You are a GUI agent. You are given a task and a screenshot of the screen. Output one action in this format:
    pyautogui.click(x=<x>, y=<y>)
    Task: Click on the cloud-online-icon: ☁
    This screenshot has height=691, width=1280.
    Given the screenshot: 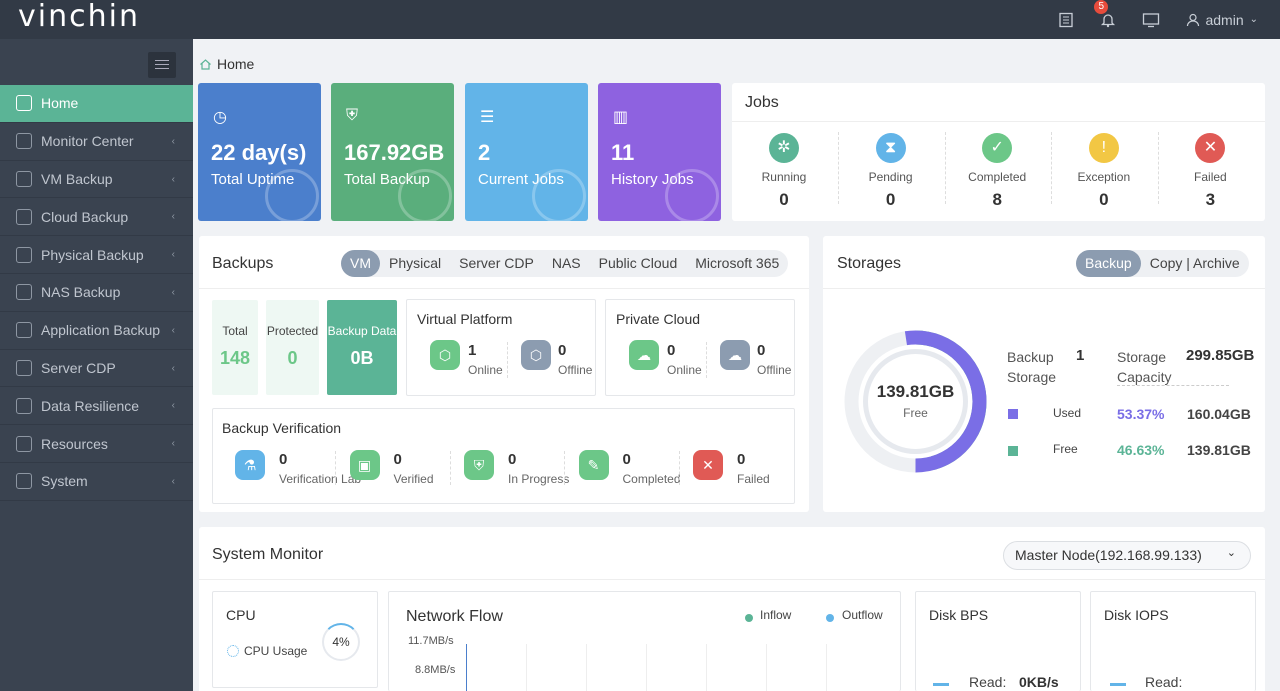 What is the action you would take?
    pyautogui.click(x=644, y=355)
    